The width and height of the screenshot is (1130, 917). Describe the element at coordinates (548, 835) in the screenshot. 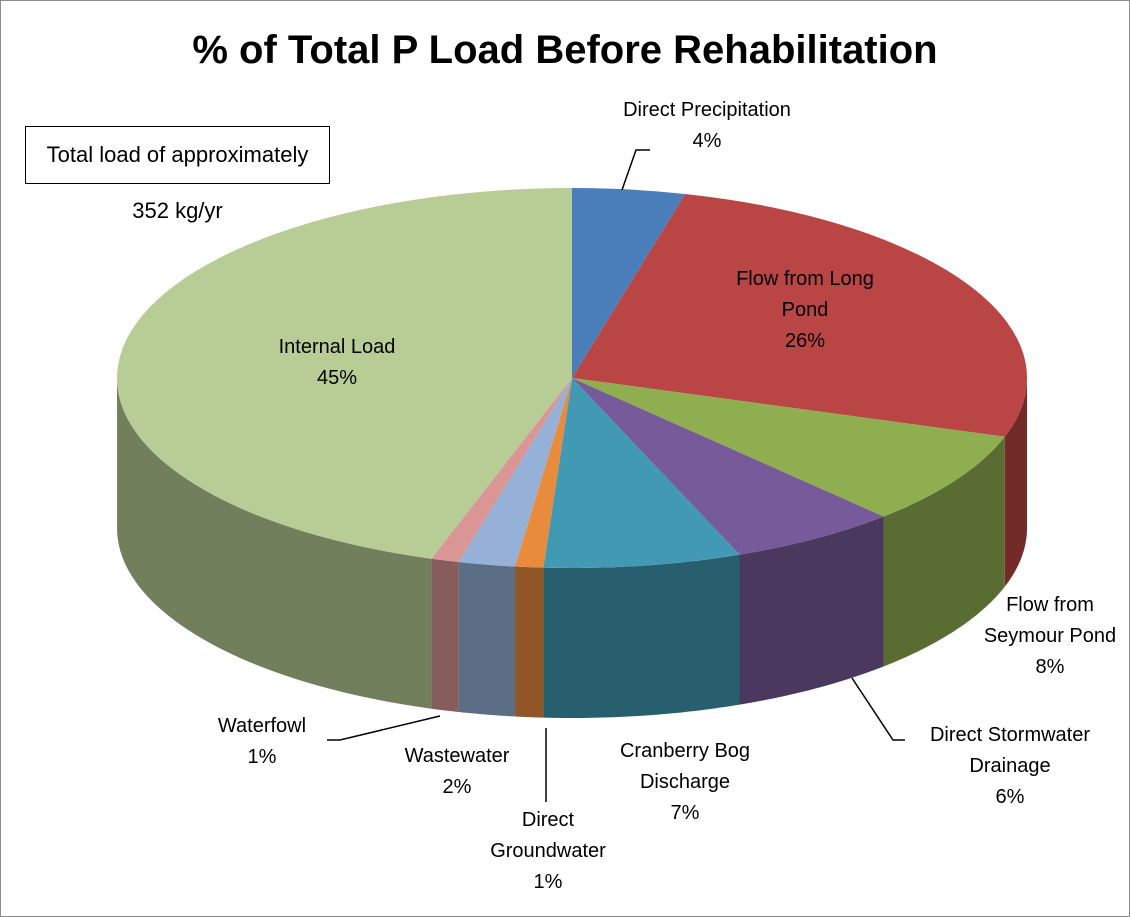

I see `category-label: Direct Groundwater` at that location.